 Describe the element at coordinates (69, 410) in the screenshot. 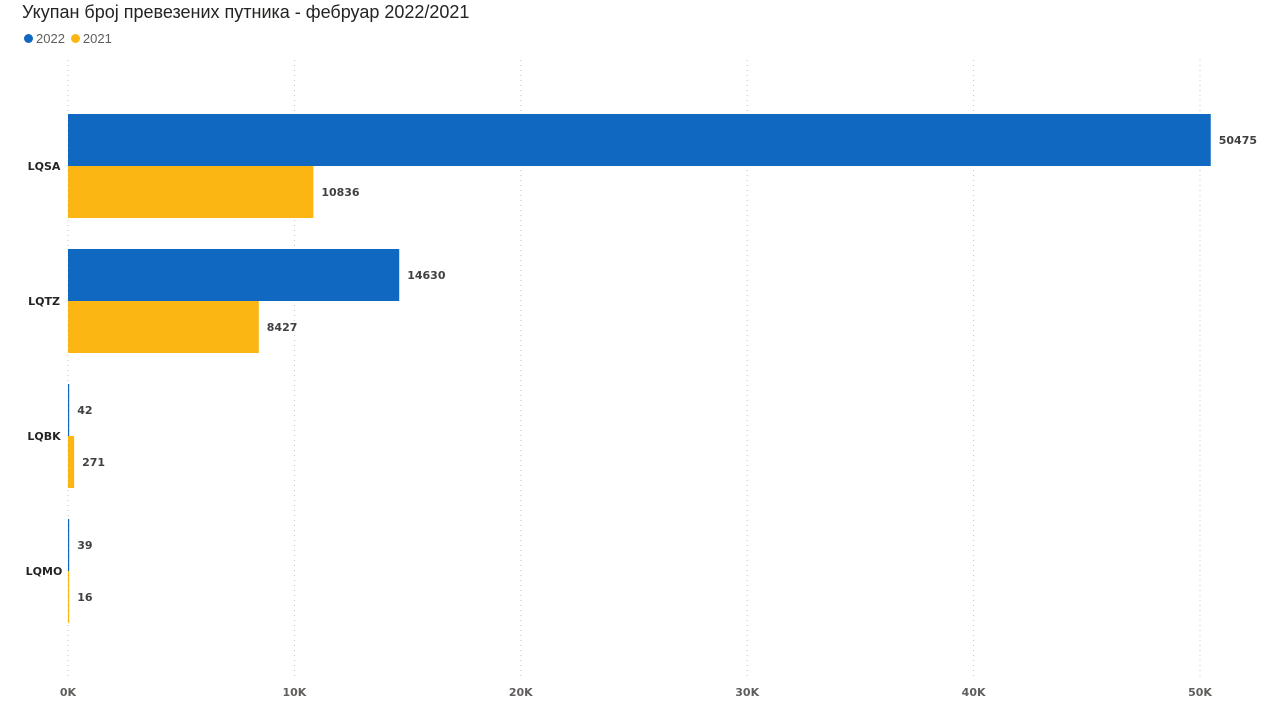

I see `bar-lqbk-2022` at that location.